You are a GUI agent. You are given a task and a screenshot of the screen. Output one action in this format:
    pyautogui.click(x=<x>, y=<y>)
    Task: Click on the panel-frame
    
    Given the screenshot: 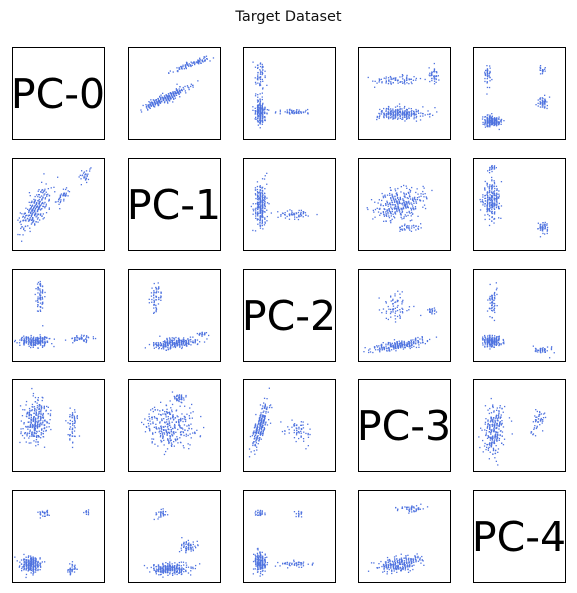 What is the action you would take?
    pyautogui.click(x=174, y=315)
    